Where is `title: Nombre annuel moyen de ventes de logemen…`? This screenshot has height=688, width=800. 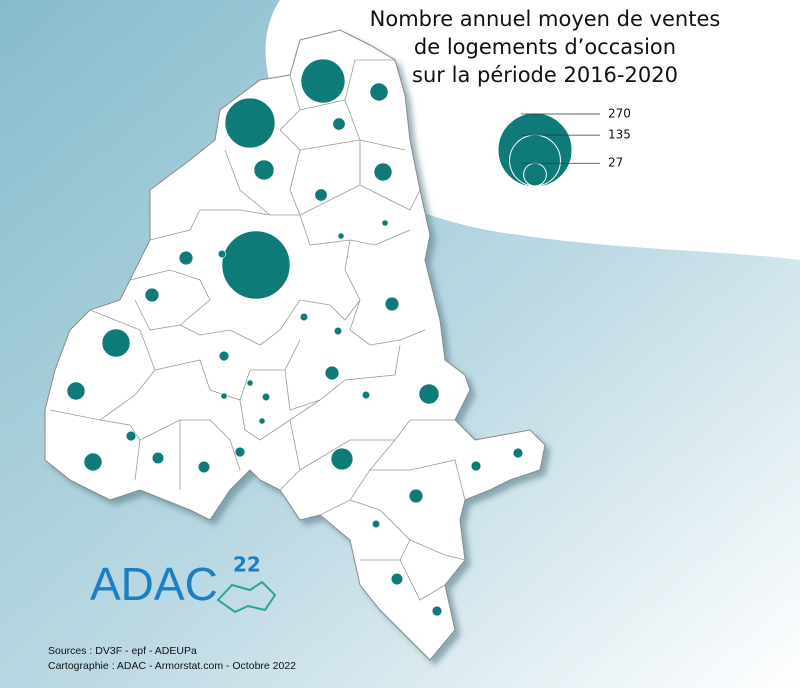 title: Nombre annuel moyen de ventes de logemen… is located at coordinates (545, 47).